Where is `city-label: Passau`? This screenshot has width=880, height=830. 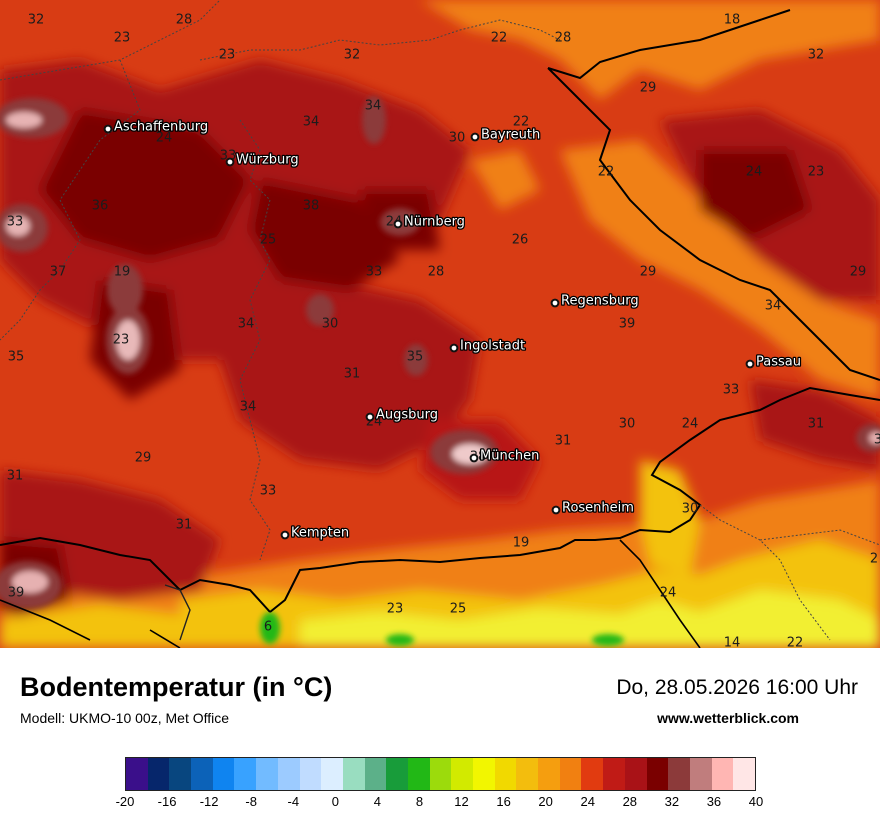 city-label: Passau is located at coordinates (778, 362).